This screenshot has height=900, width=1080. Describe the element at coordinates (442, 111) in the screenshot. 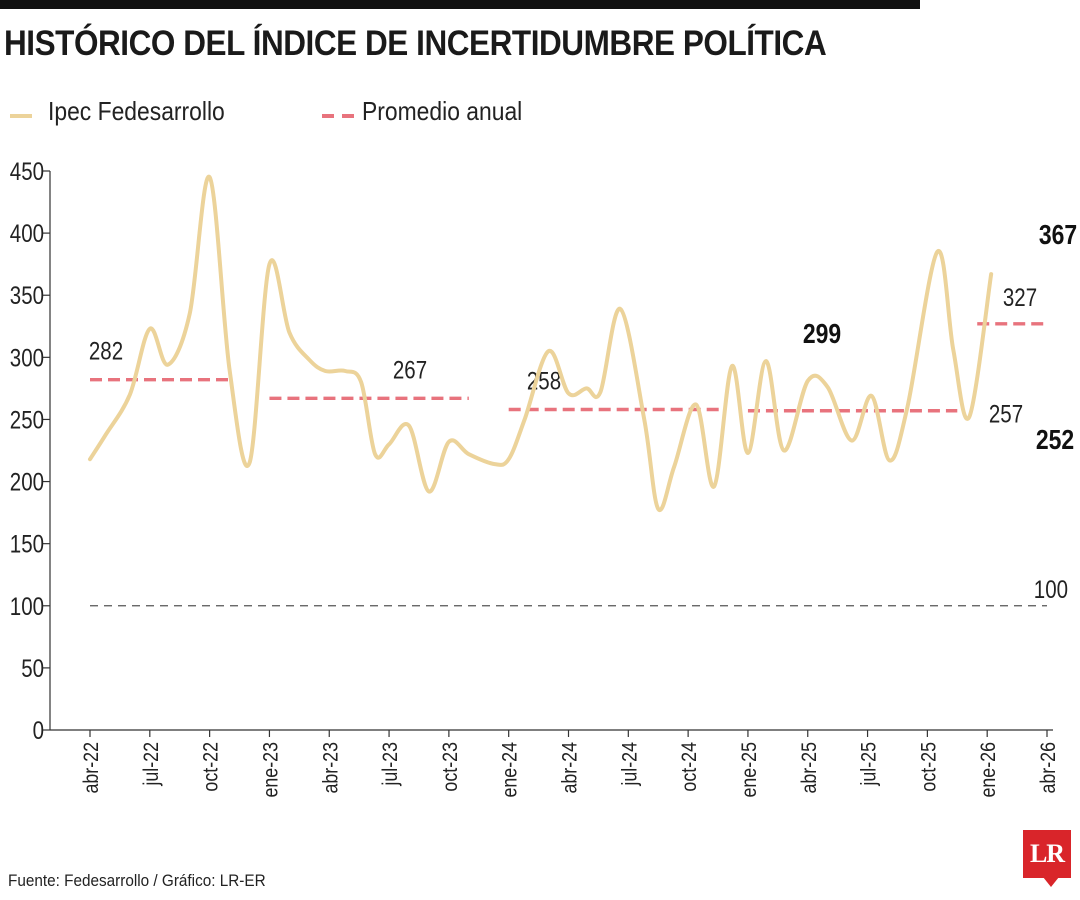

I see `legend-average-label: Promedio anual` at that location.